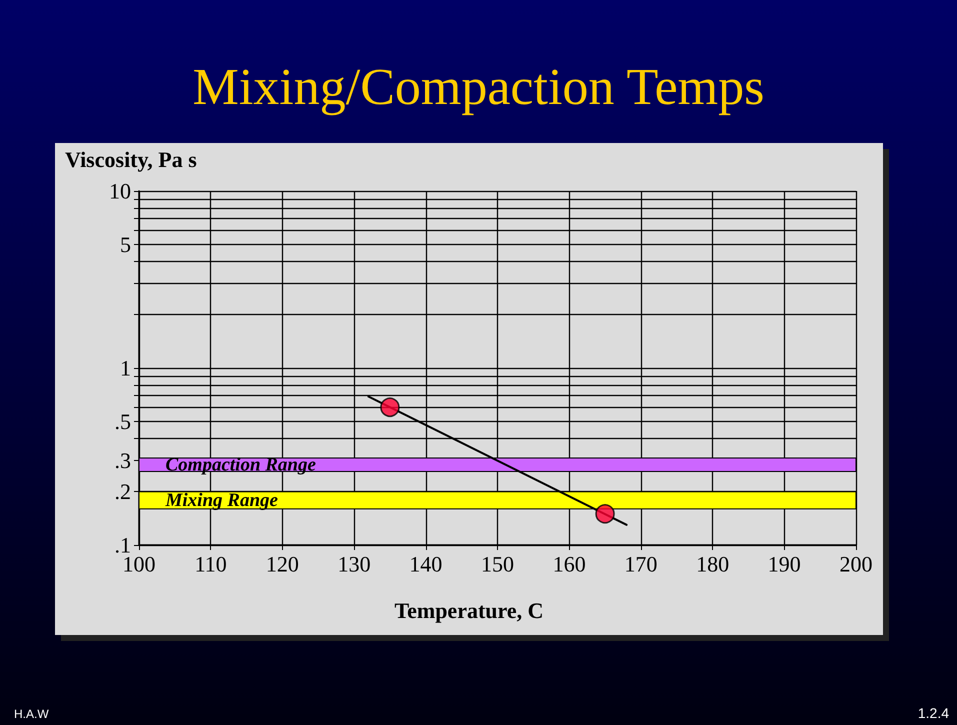 The image size is (957, 725). What do you see at coordinates (210, 564) in the screenshot?
I see `x-tick-label: 110` at bounding box center [210, 564].